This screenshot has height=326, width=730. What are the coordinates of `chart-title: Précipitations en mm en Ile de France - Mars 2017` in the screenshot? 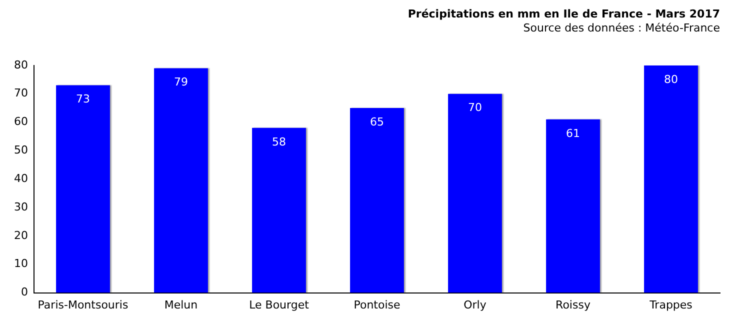 It's located at (564, 13).